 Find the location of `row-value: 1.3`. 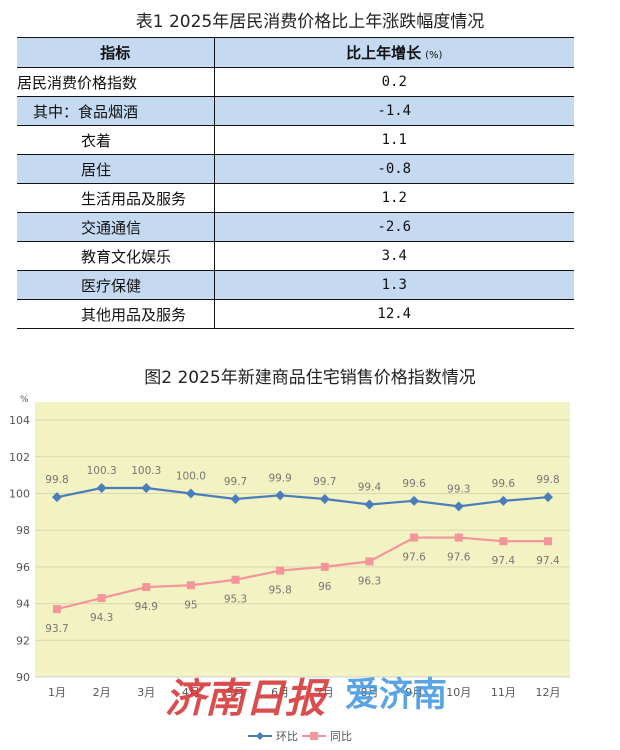

row-value: 1.3 is located at coordinates (394, 285).